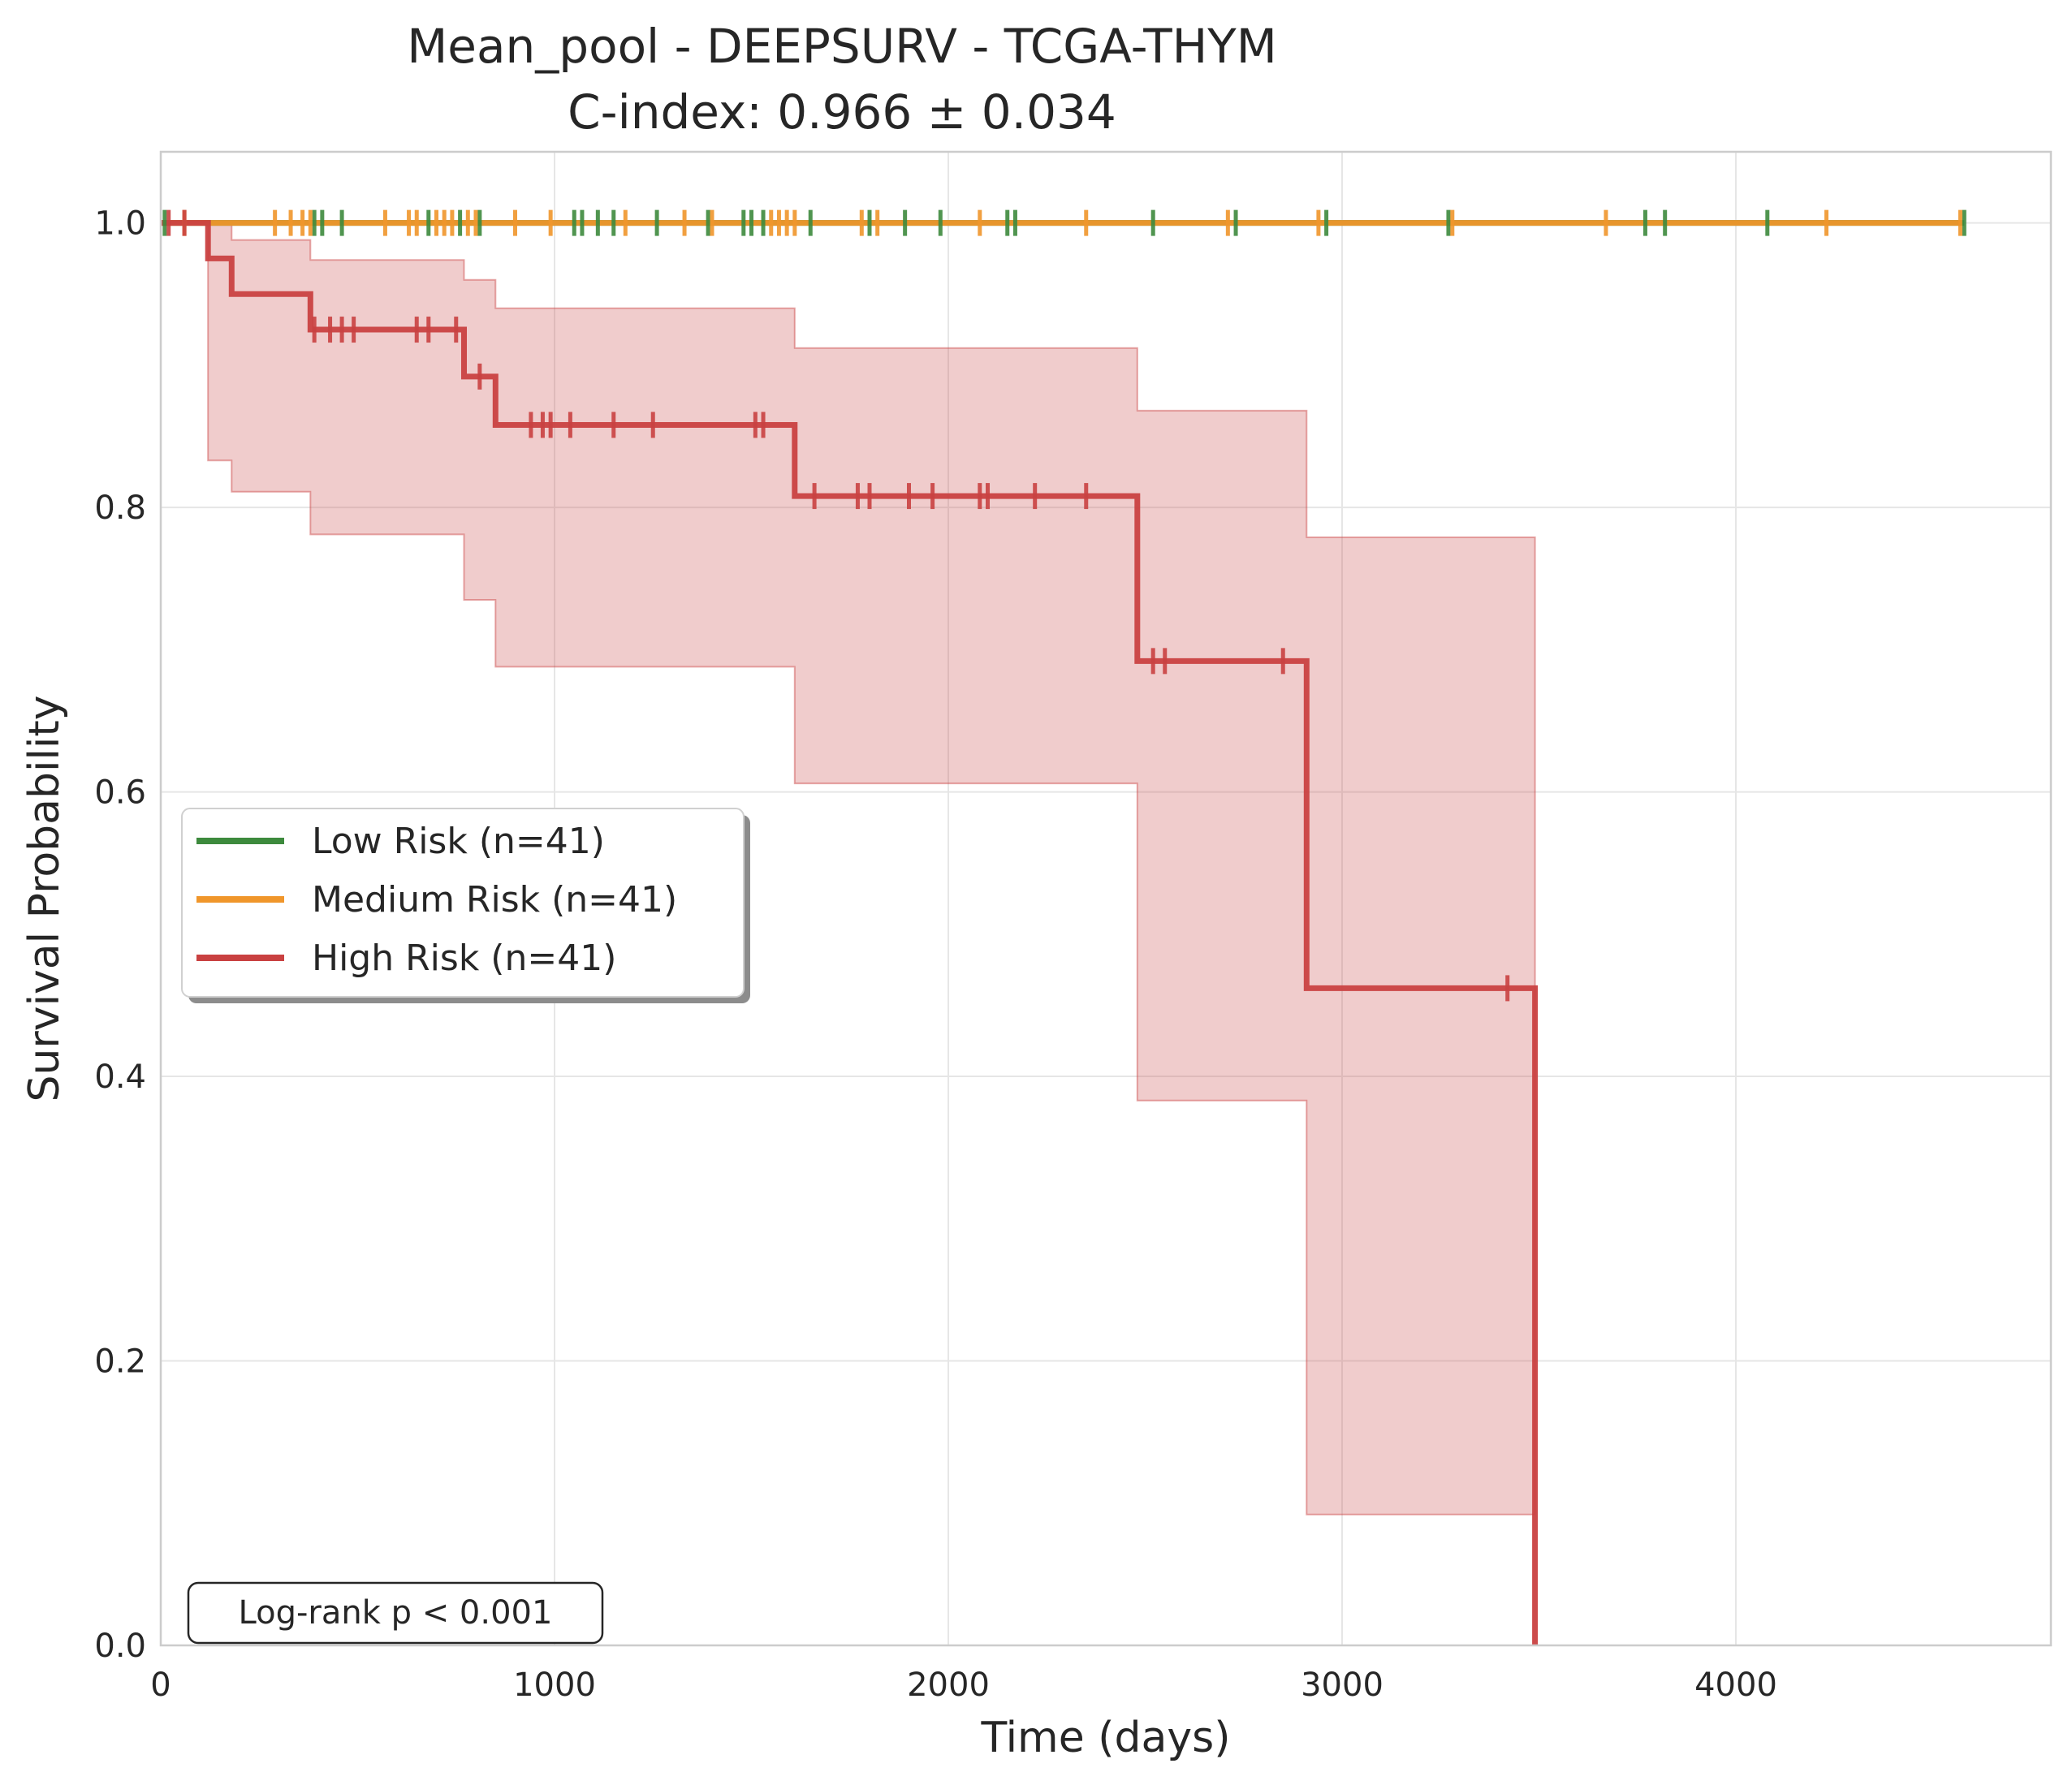 This screenshot has width=2072, height=1785. What do you see at coordinates (459, 841) in the screenshot?
I see `legend-label: Low Risk (n=41)` at bounding box center [459, 841].